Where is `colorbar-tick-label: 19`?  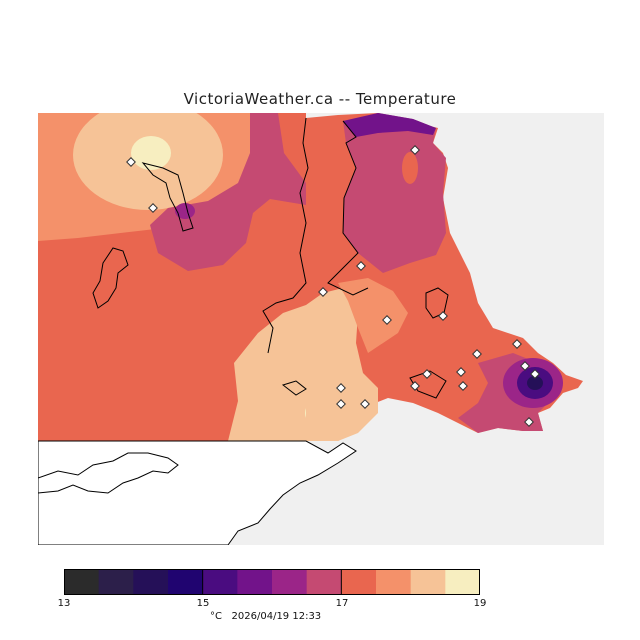 colorbar-tick-label: 19 is located at coordinates (480, 603).